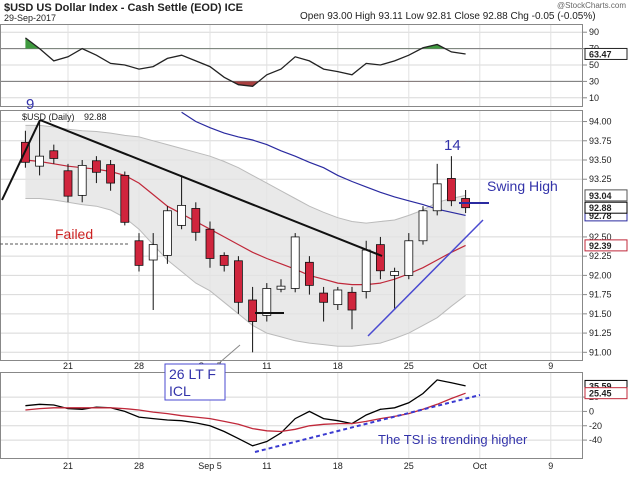 The height and width of the screenshot is (479, 629). What do you see at coordinates (594, 98) in the screenshot?
I see `y-tick-label: 10` at bounding box center [594, 98].